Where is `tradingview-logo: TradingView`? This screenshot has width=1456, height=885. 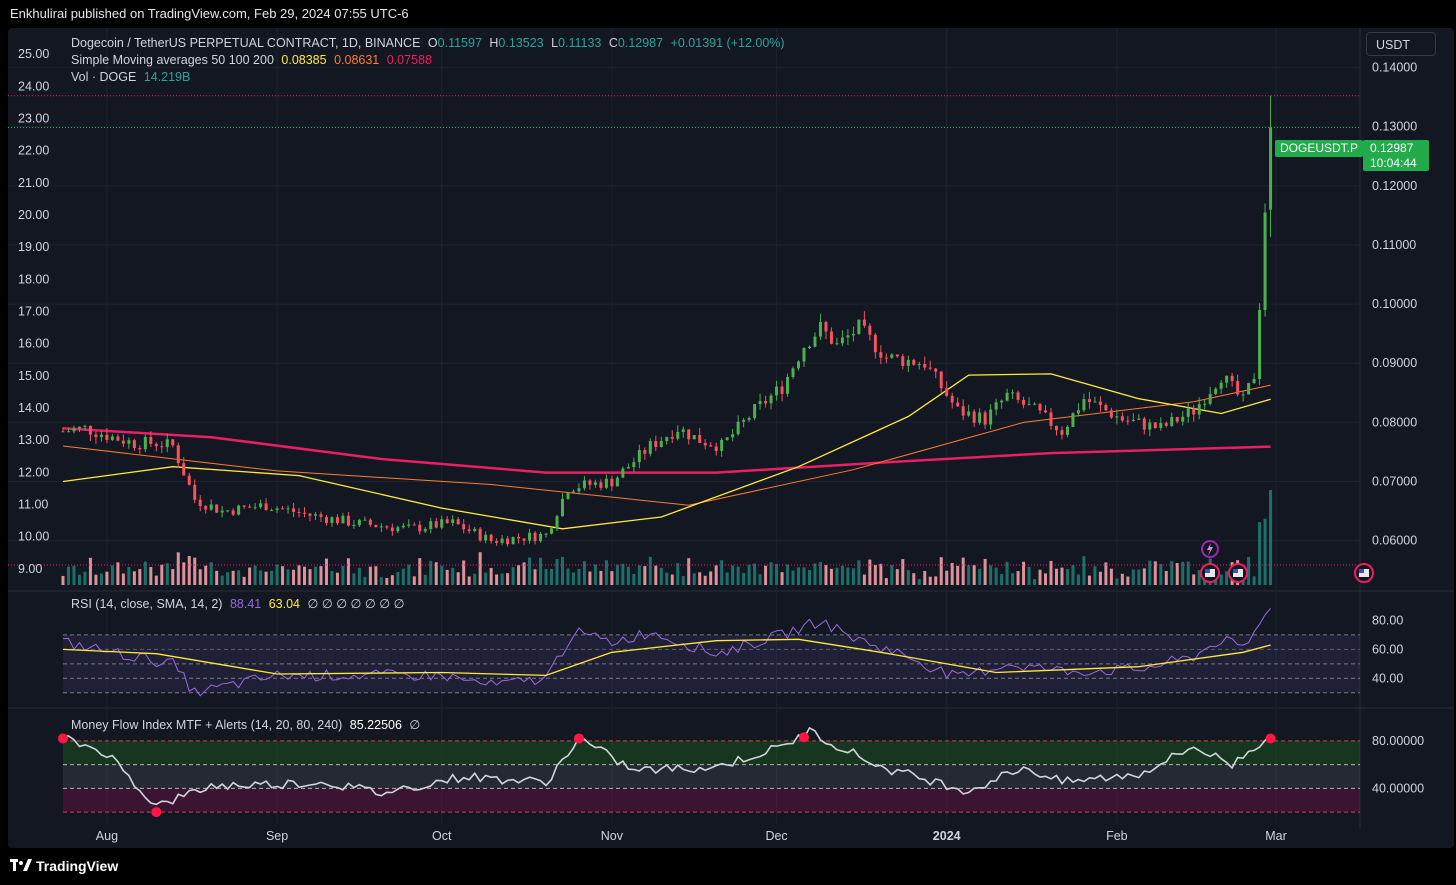
tradingview-logo: TradingView is located at coordinates (64, 866).